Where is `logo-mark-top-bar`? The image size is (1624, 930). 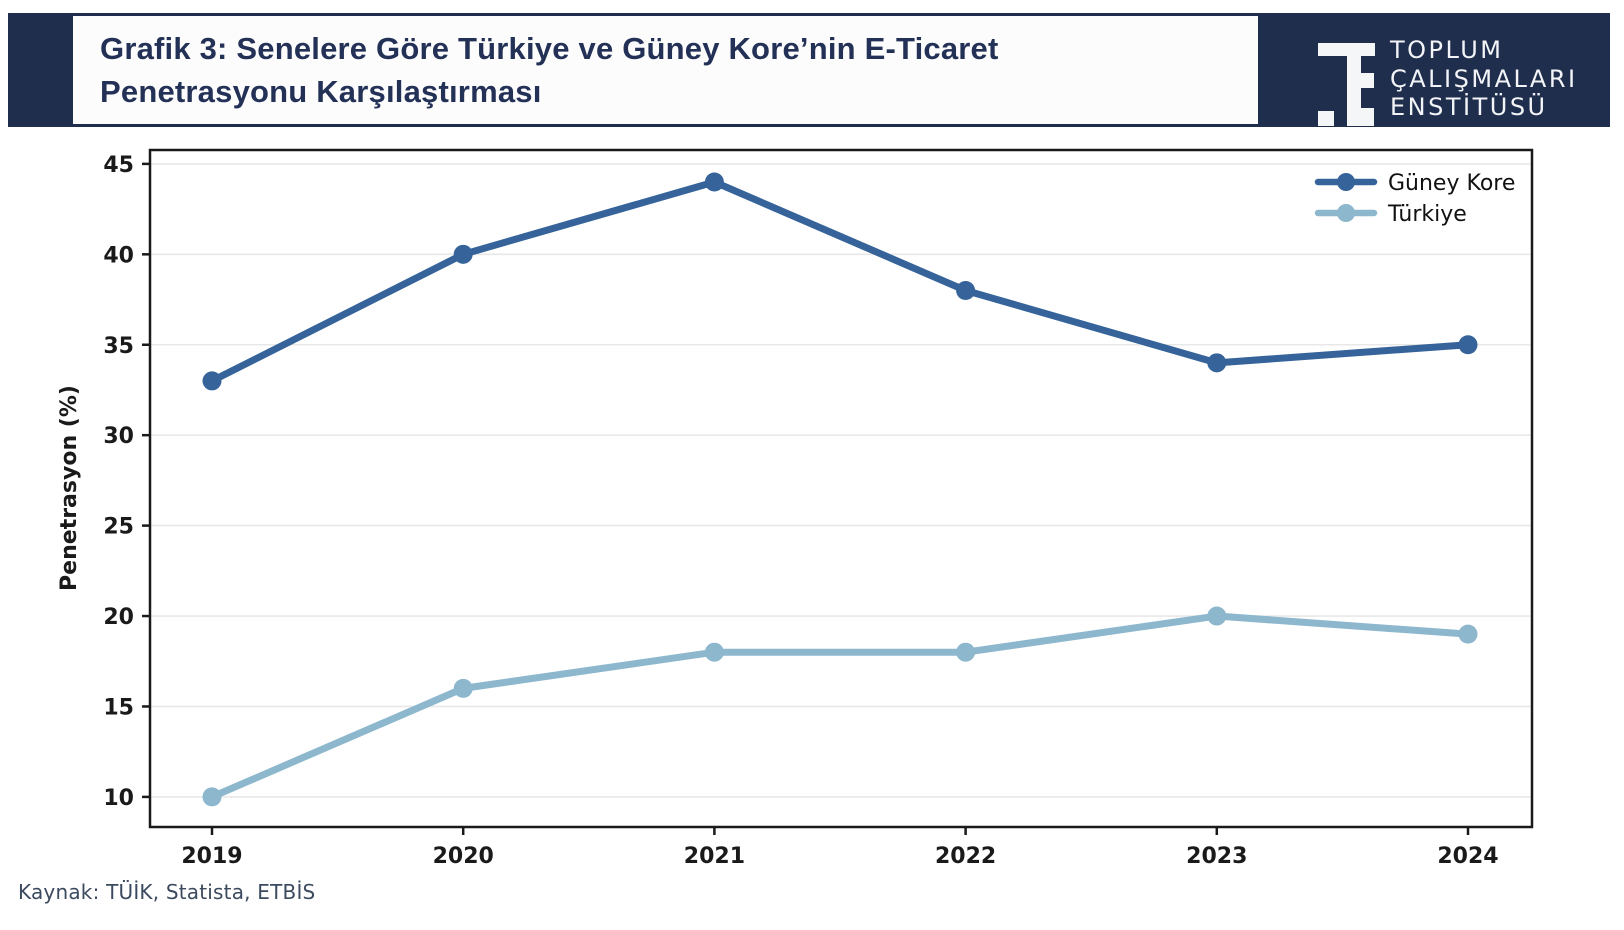 logo-mark-top-bar is located at coordinates (1346, 49).